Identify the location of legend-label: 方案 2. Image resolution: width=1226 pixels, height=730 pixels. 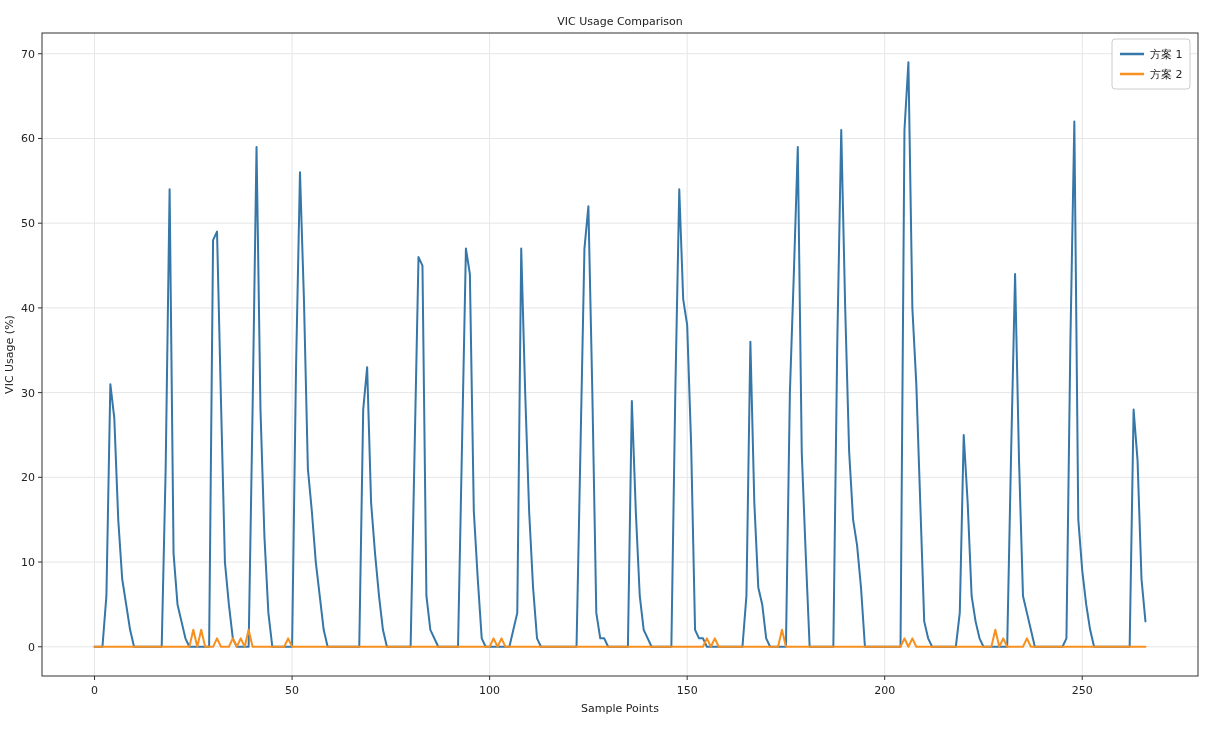
(1166, 74).